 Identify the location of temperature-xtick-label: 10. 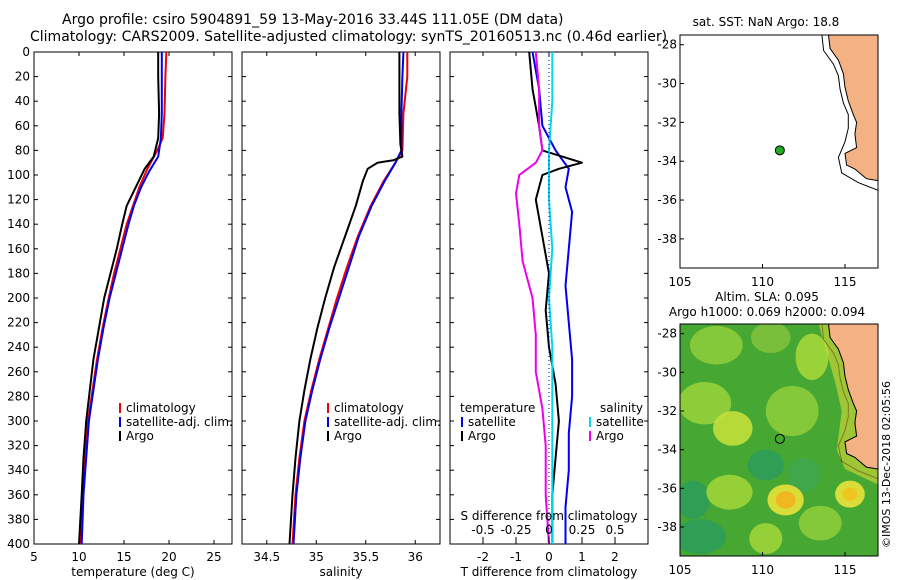
(78, 557).